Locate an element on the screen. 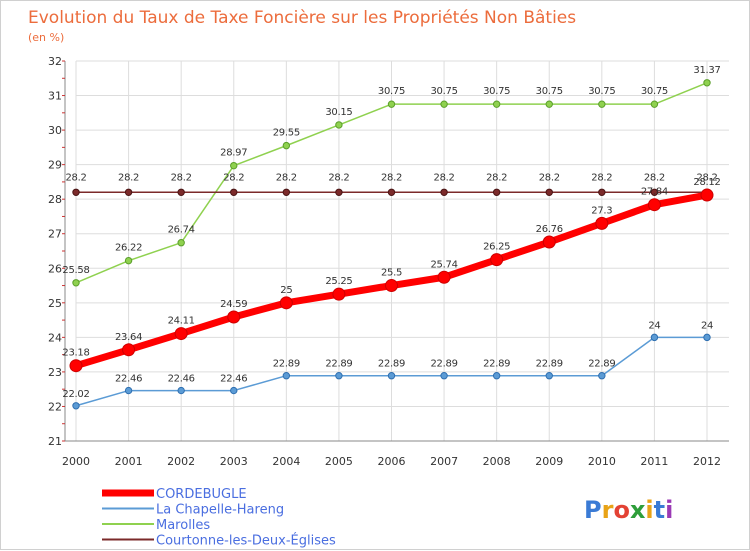 The width and height of the screenshot is (750, 551). data-label: 22.02 is located at coordinates (75, 394).